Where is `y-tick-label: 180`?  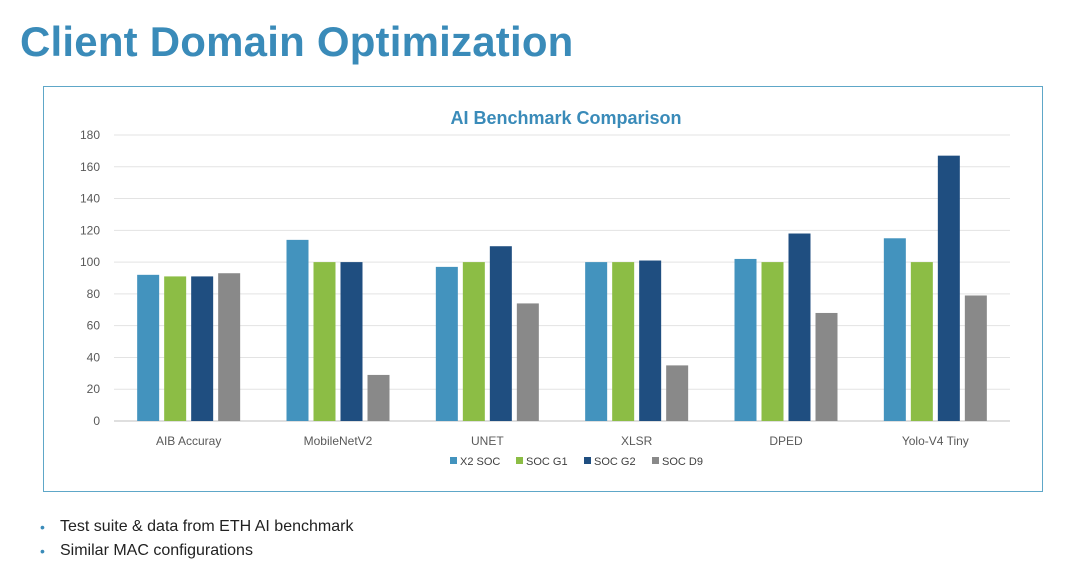
y-tick-label: 180 is located at coordinates (90, 135).